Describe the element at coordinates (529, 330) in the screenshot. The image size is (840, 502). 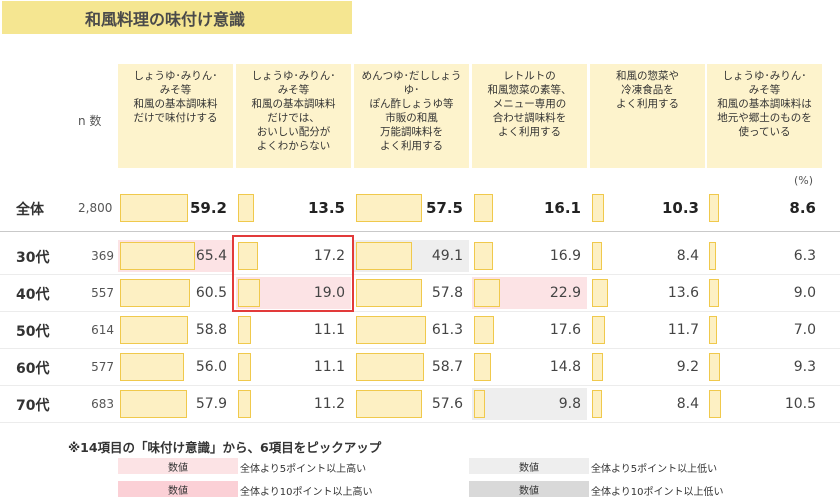
I see `data-cell: 17.6` at that location.